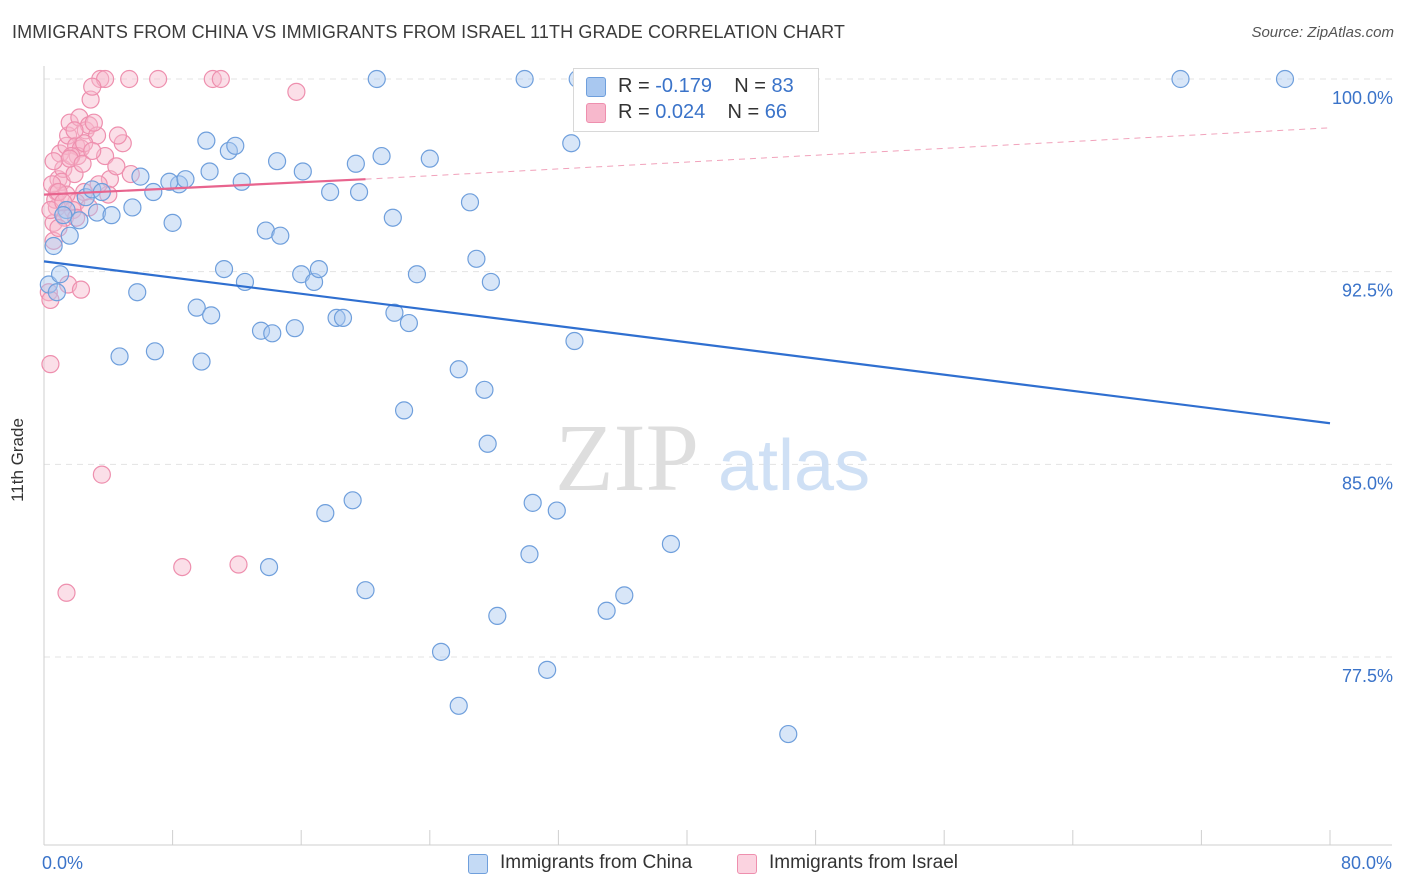 The image size is (1406, 892). I want to click on watermark-atlas: atlas, so click(794, 466).